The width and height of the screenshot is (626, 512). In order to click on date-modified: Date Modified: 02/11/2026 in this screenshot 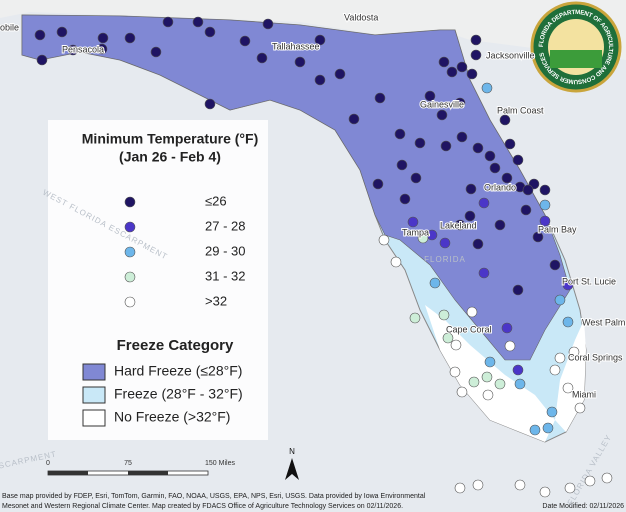, I will do `click(583, 506)`.